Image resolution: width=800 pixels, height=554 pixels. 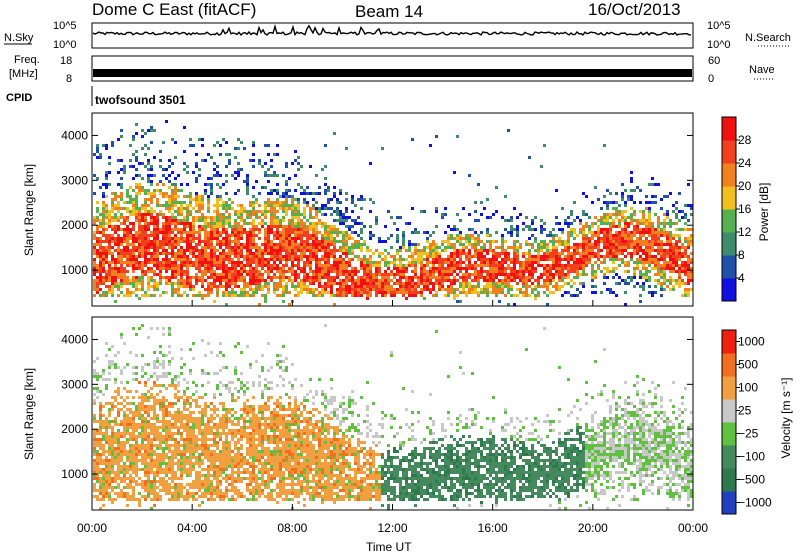 What do you see at coordinates (74, 270) in the screenshot?
I see `y-tick-label: 1000` at bounding box center [74, 270].